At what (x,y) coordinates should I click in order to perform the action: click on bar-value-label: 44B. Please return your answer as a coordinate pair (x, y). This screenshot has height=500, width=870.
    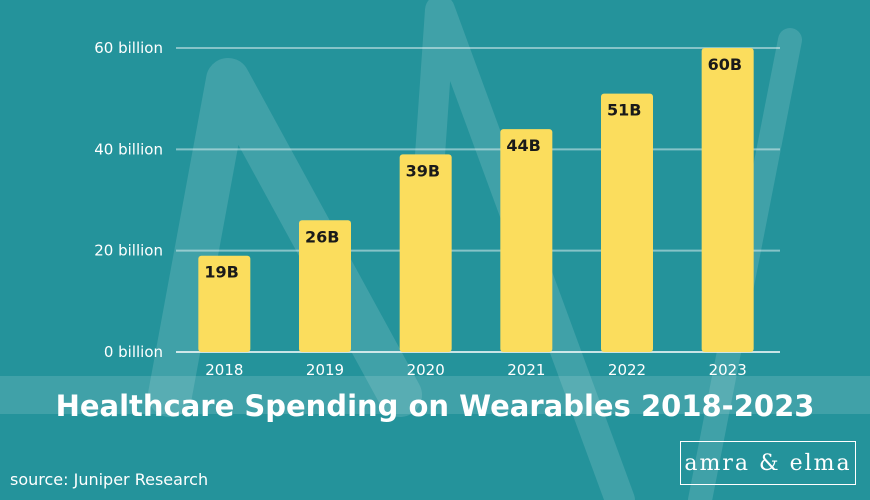
    Looking at the image, I should click on (523, 145).